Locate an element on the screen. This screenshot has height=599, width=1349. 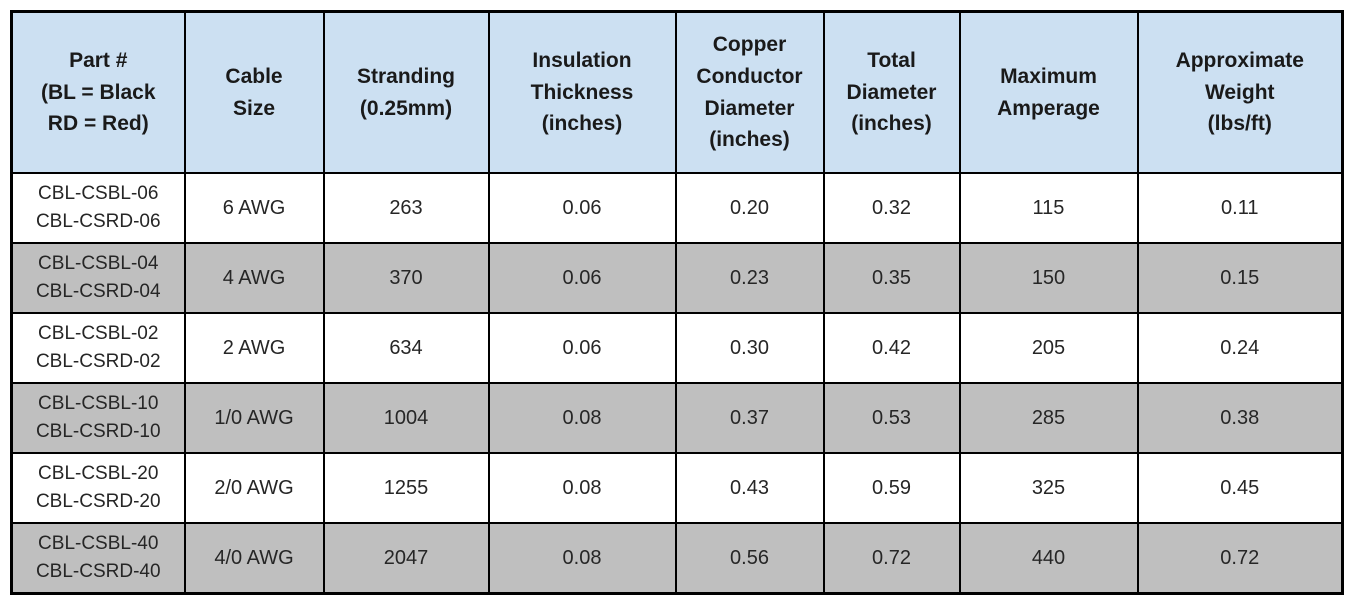
cell-cable-size: 4/0 AWG is located at coordinates (254, 558).